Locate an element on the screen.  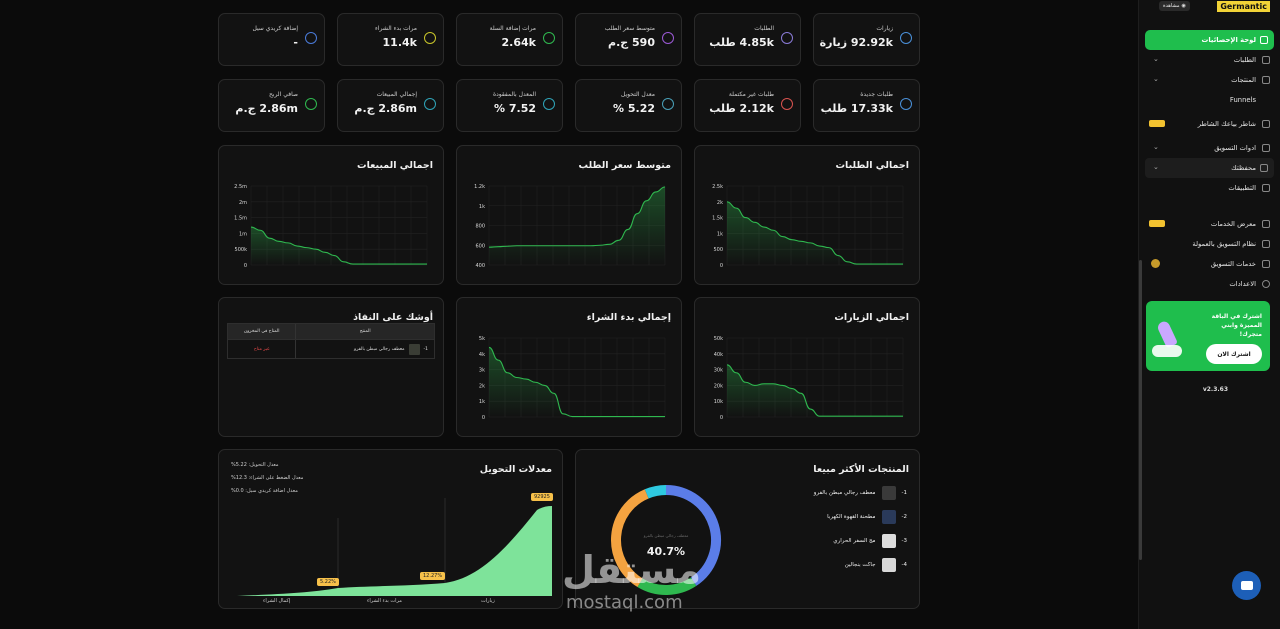
stat-value: 590 ج.م is located at coordinates (631, 42).